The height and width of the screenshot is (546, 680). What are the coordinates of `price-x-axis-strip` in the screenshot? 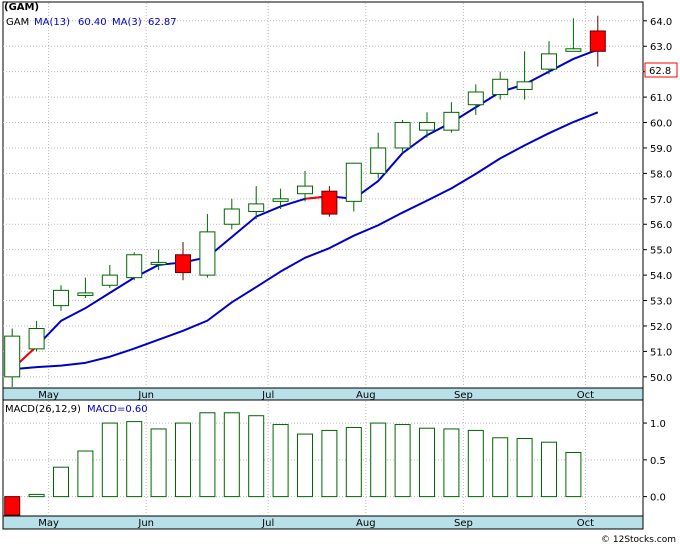 It's located at (323, 394).